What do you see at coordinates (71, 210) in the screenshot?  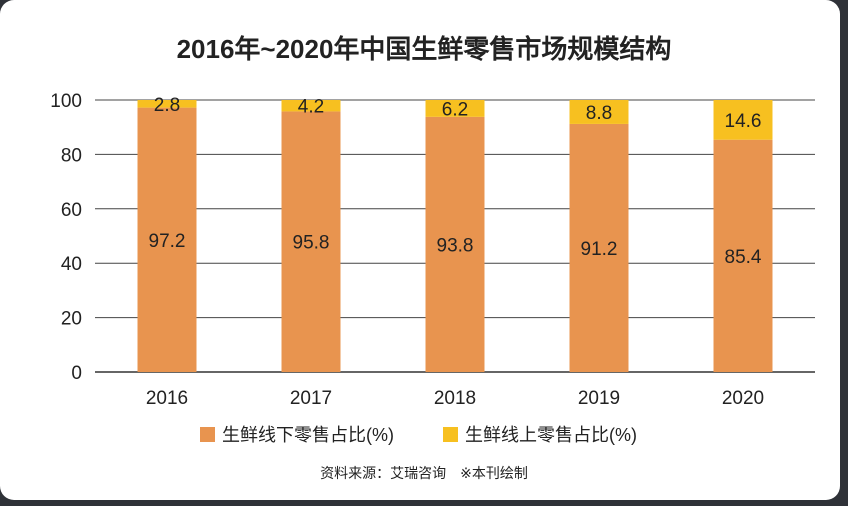 I see `y-tick-label: 60` at bounding box center [71, 210].